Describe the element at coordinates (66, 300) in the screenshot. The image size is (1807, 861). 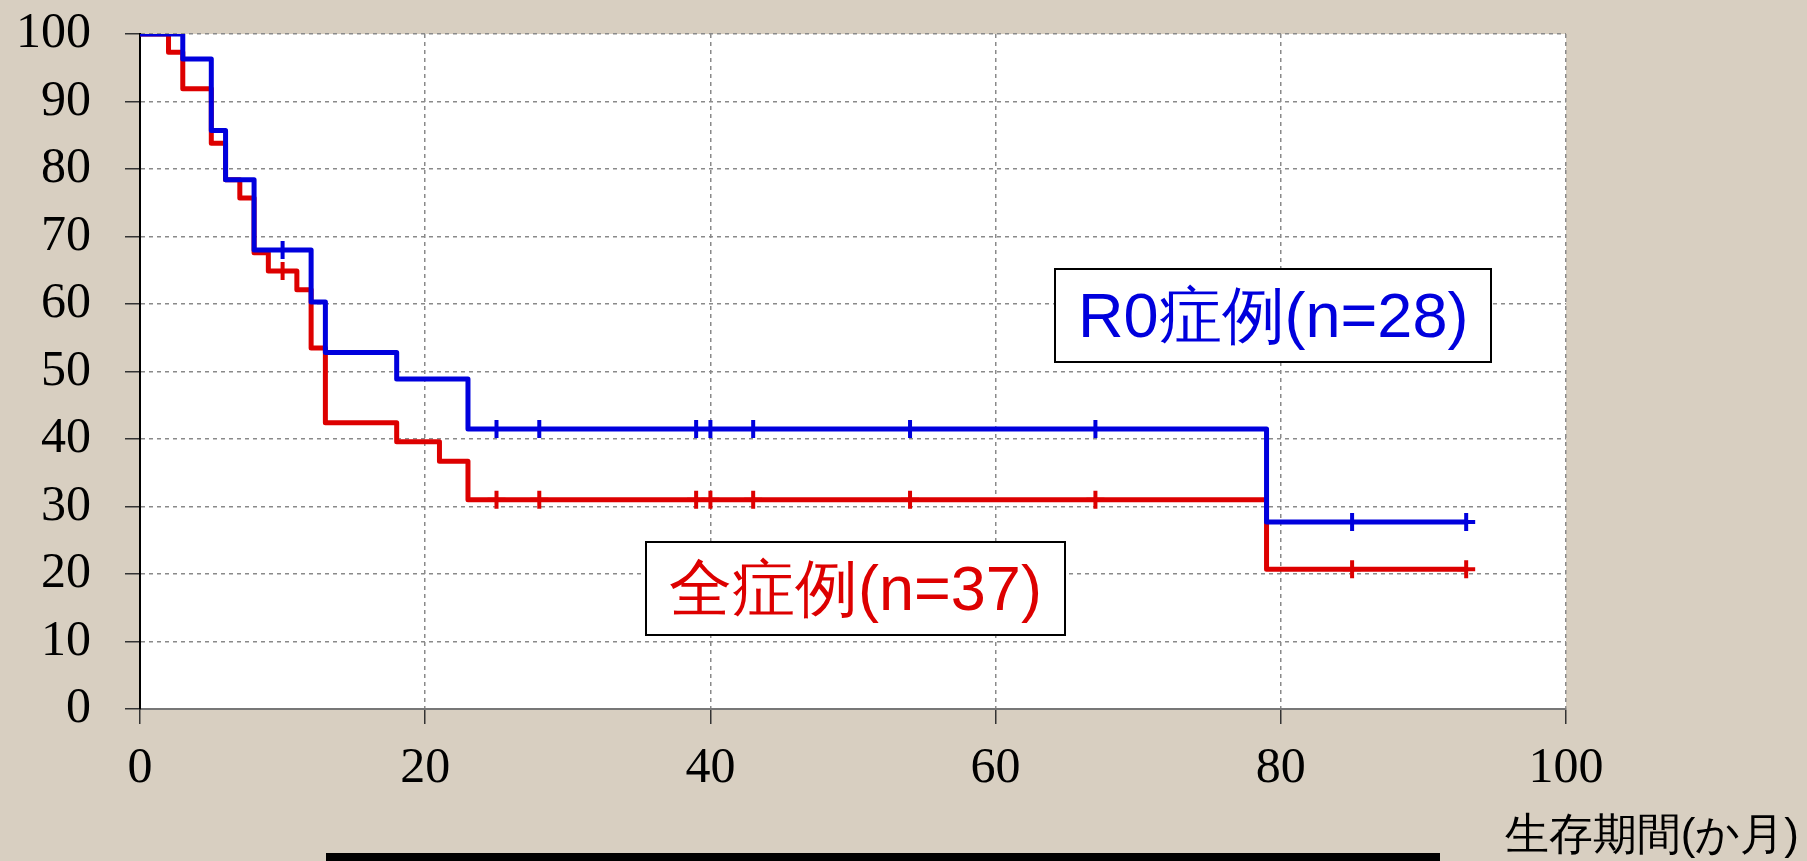
I see `y-tick-label: 60` at that location.